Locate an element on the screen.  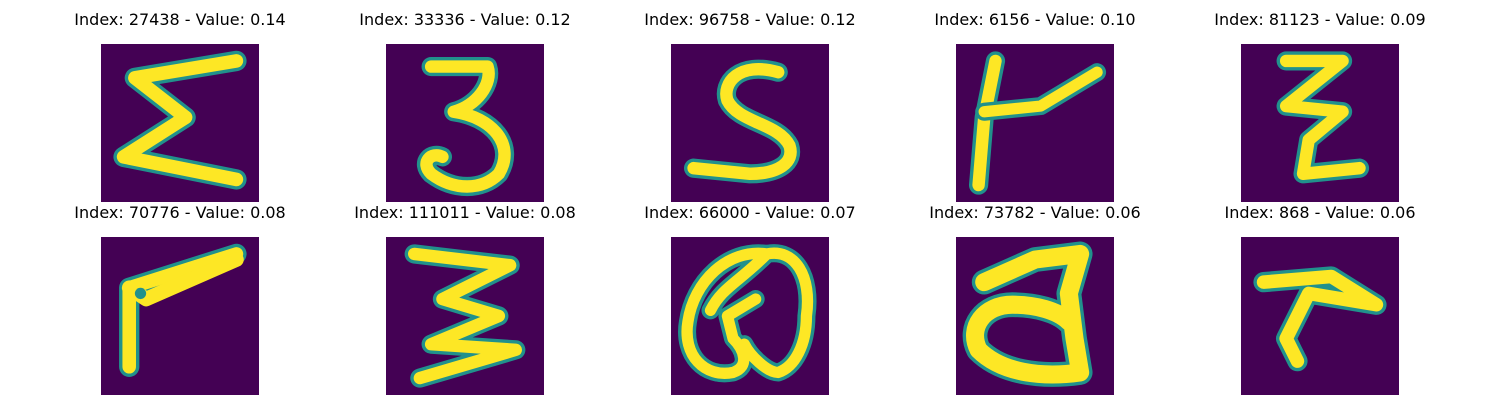
sample-title: Index: 868 - Value: 0.06 is located at coordinates (1320, 212).